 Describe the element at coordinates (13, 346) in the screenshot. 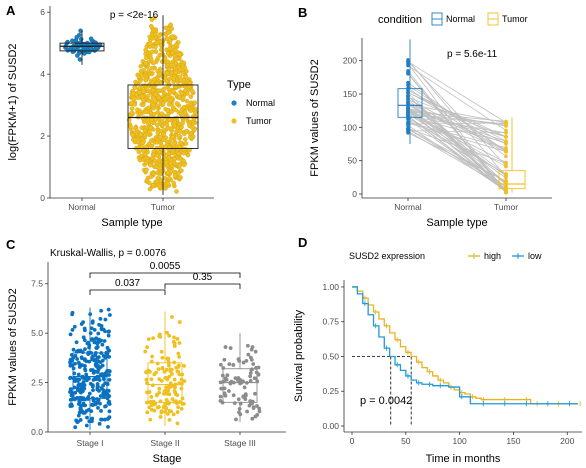

I see `c-y-axis-title: FPKM values of SUSD2` at that location.